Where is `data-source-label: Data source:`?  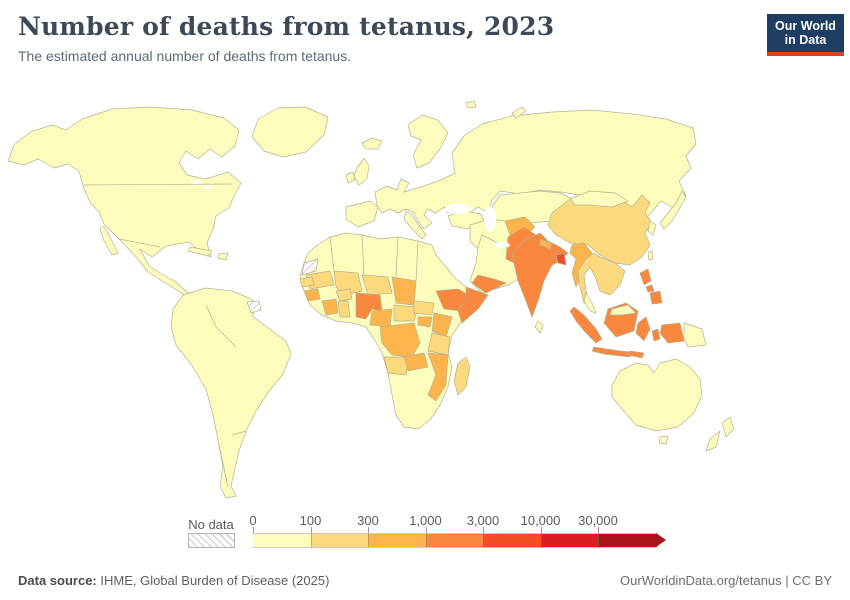
data-source-label: Data source: is located at coordinates (57, 580).